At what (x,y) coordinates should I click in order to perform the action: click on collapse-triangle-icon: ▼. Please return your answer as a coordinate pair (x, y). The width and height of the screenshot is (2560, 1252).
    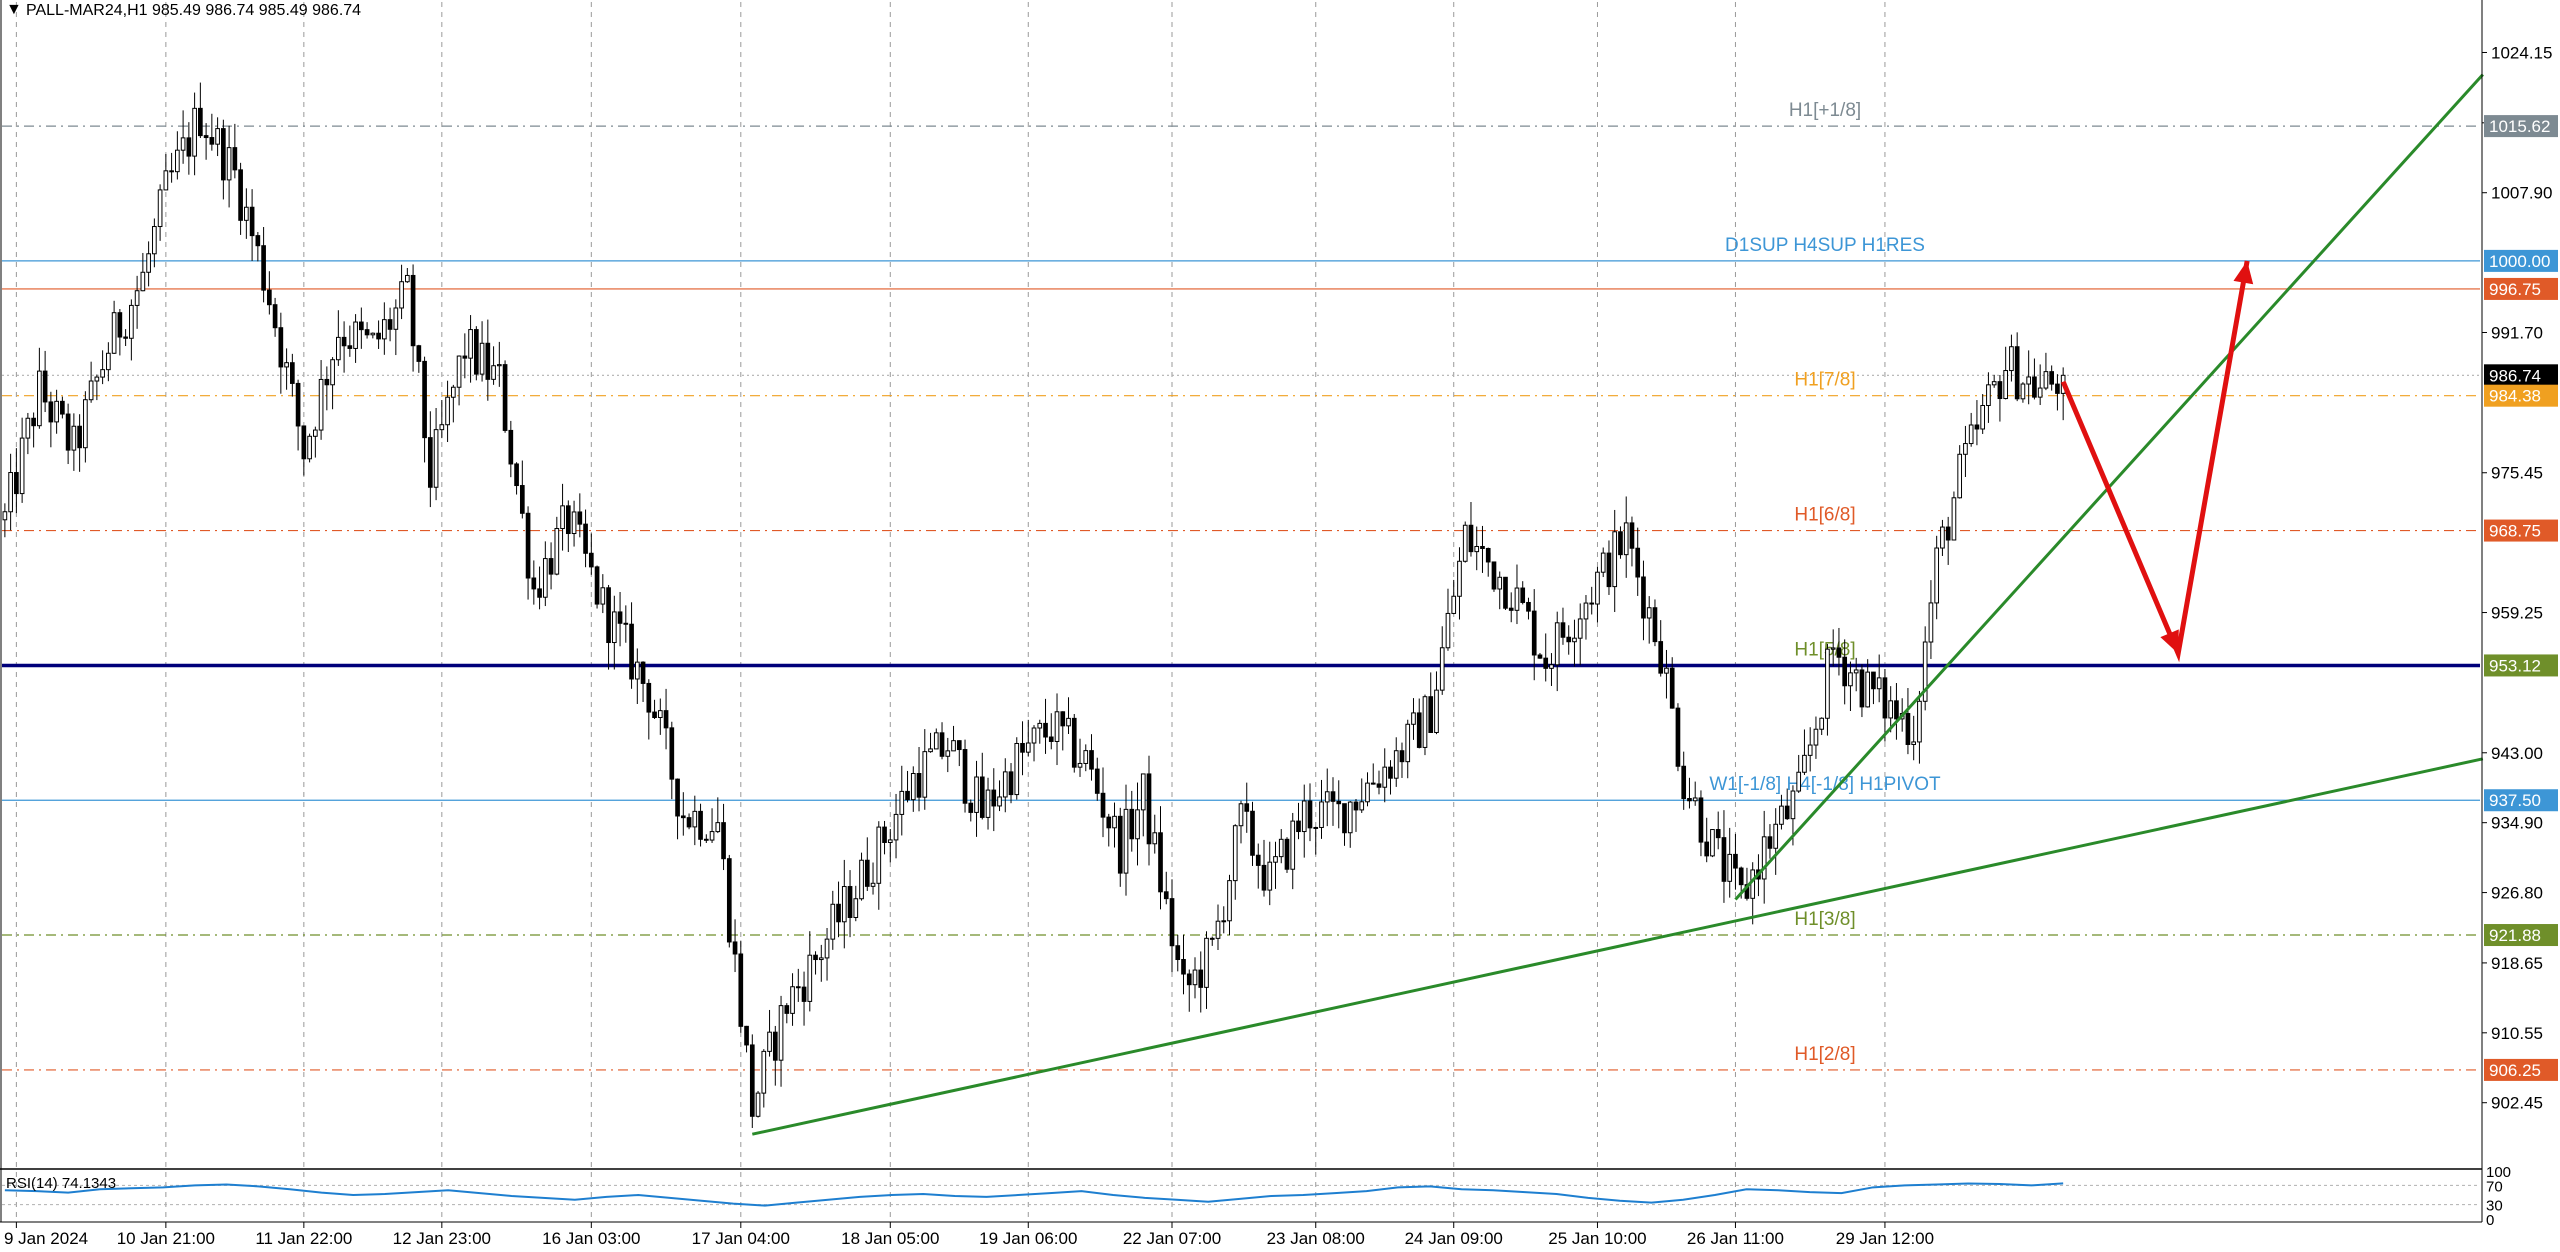
    Looking at the image, I should click on (14, 9).